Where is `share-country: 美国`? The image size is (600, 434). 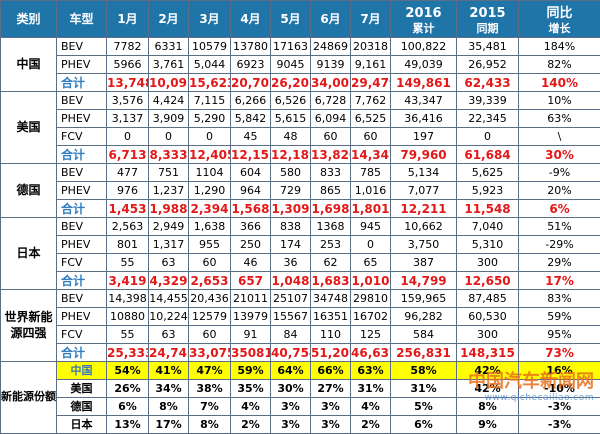 share-country: 美国 is located at coordinates (82, 389).